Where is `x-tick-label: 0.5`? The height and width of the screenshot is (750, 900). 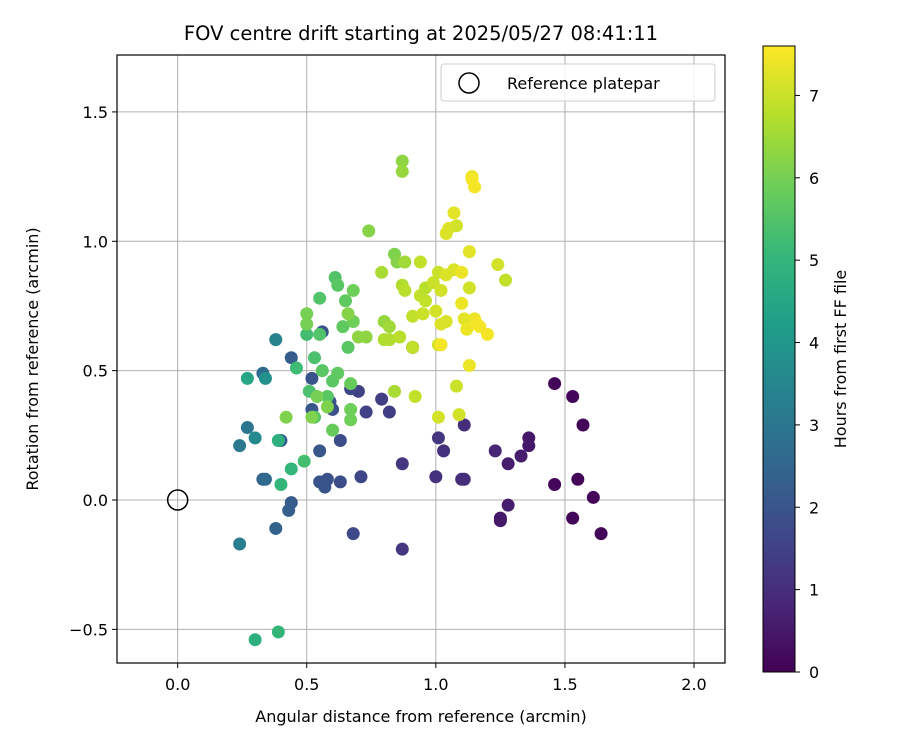 x-tick-label: 0.5 is located at coordinates (306, 684).